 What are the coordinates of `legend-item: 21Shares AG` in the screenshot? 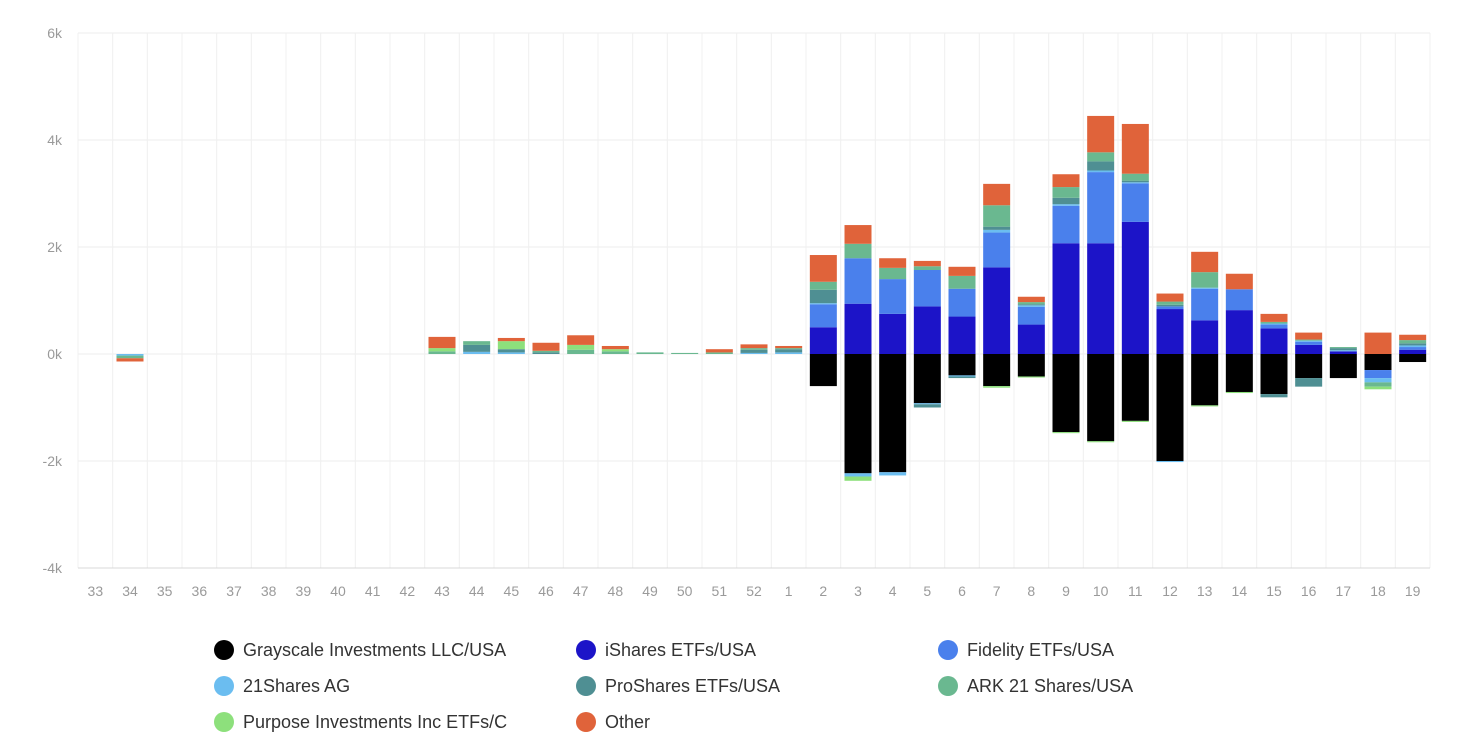 It's located at (395, 686).